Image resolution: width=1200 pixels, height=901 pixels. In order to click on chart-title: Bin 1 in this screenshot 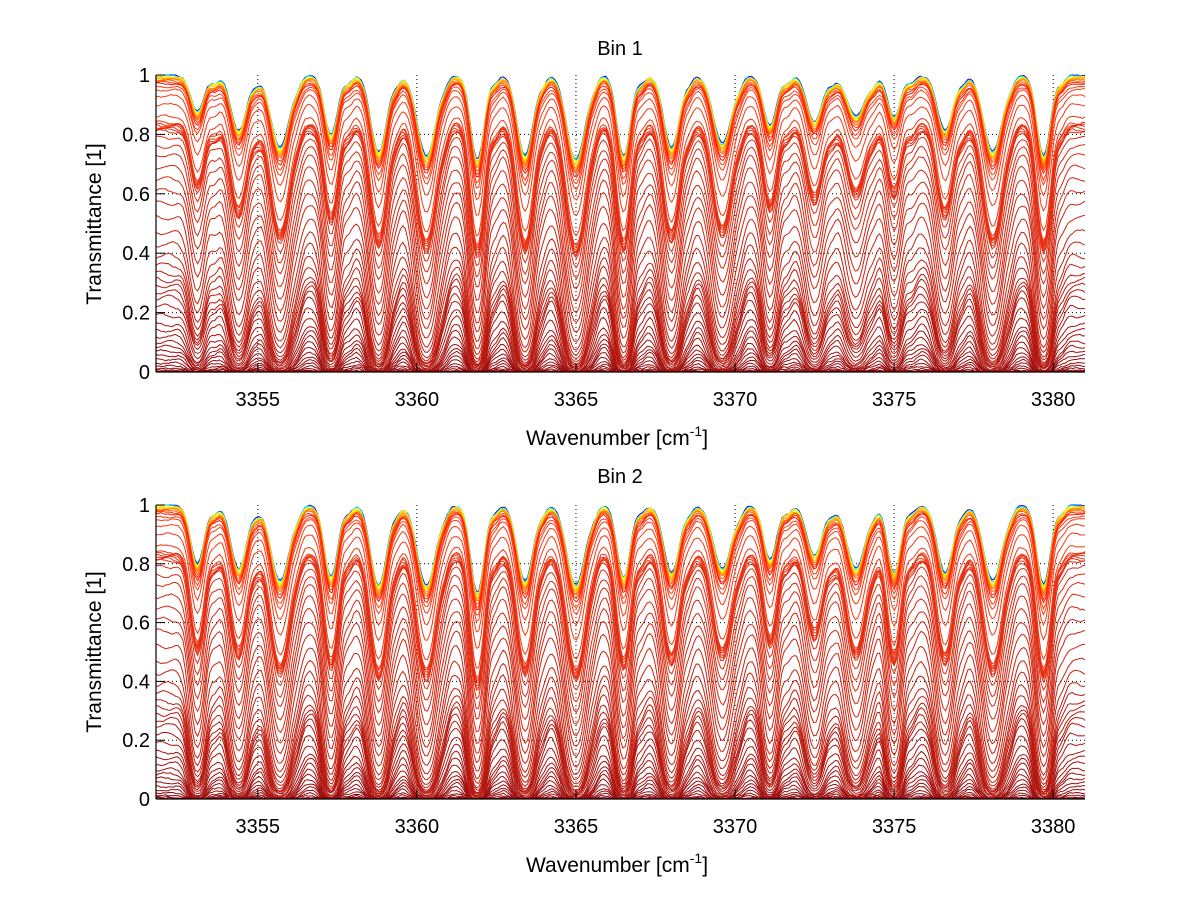, I will do `click(620, 49)`.